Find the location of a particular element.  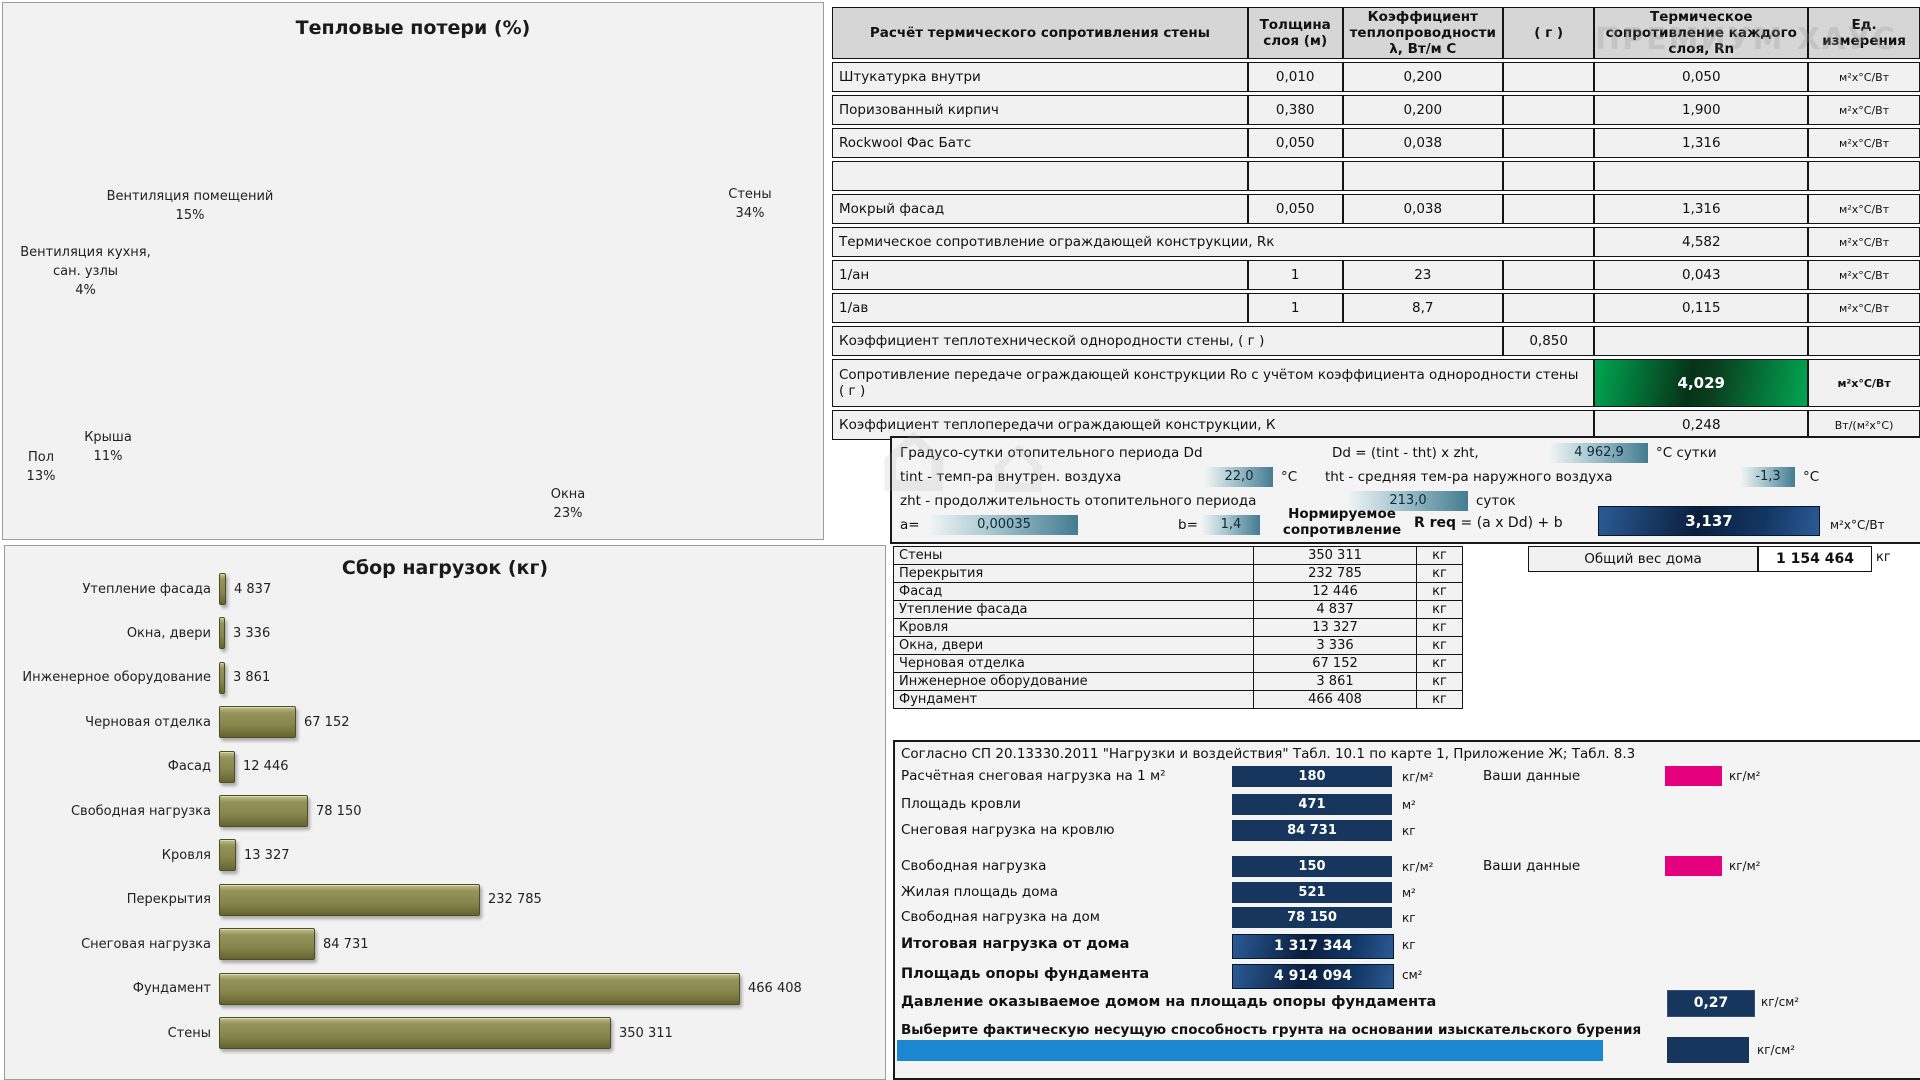

cell: 0,200 is located at coordinates (1422, 77).